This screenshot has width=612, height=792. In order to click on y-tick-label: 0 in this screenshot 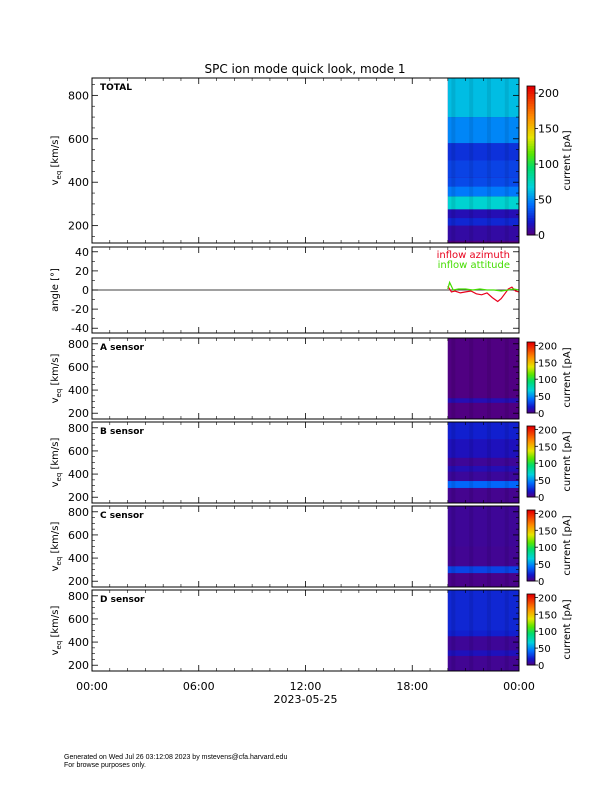, I will do `click(85, 290)`.